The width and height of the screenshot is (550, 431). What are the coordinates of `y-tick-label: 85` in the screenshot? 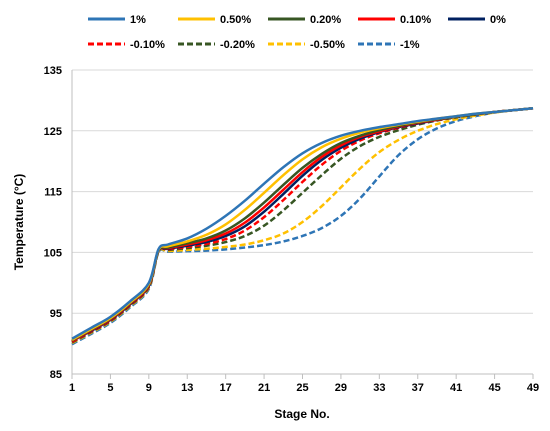 It's located at (56, 375).